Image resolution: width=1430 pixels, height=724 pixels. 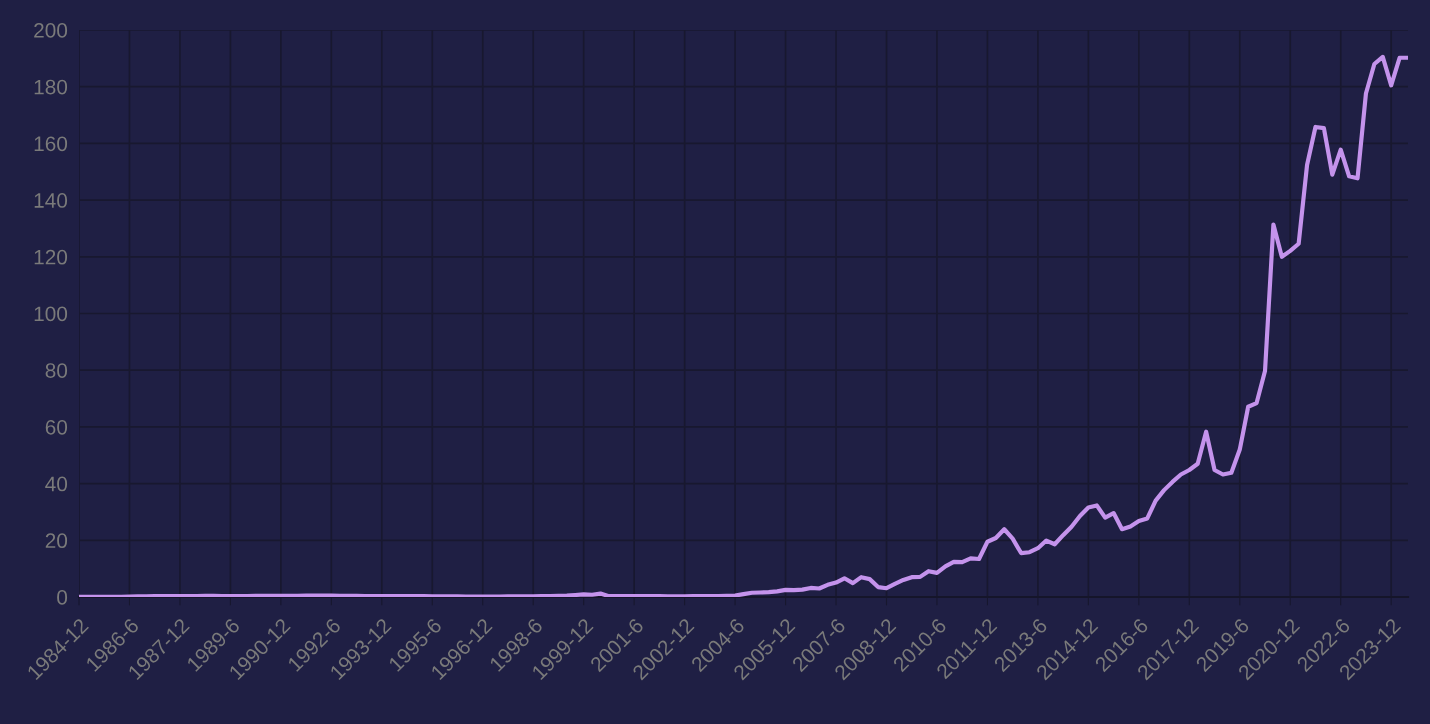 What do you see at coordinates (56, 541) in the screenshot?
I see `y-tick-label: 20` at bounding box center [56, 541].